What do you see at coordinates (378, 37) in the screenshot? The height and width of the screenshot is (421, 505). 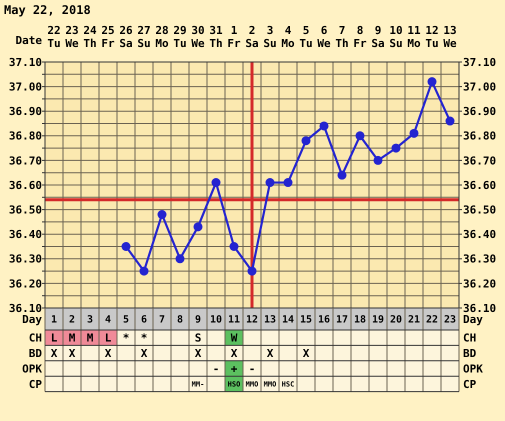 I see `x-tick-label: 9 Sa` at bounding box center [378, 37].